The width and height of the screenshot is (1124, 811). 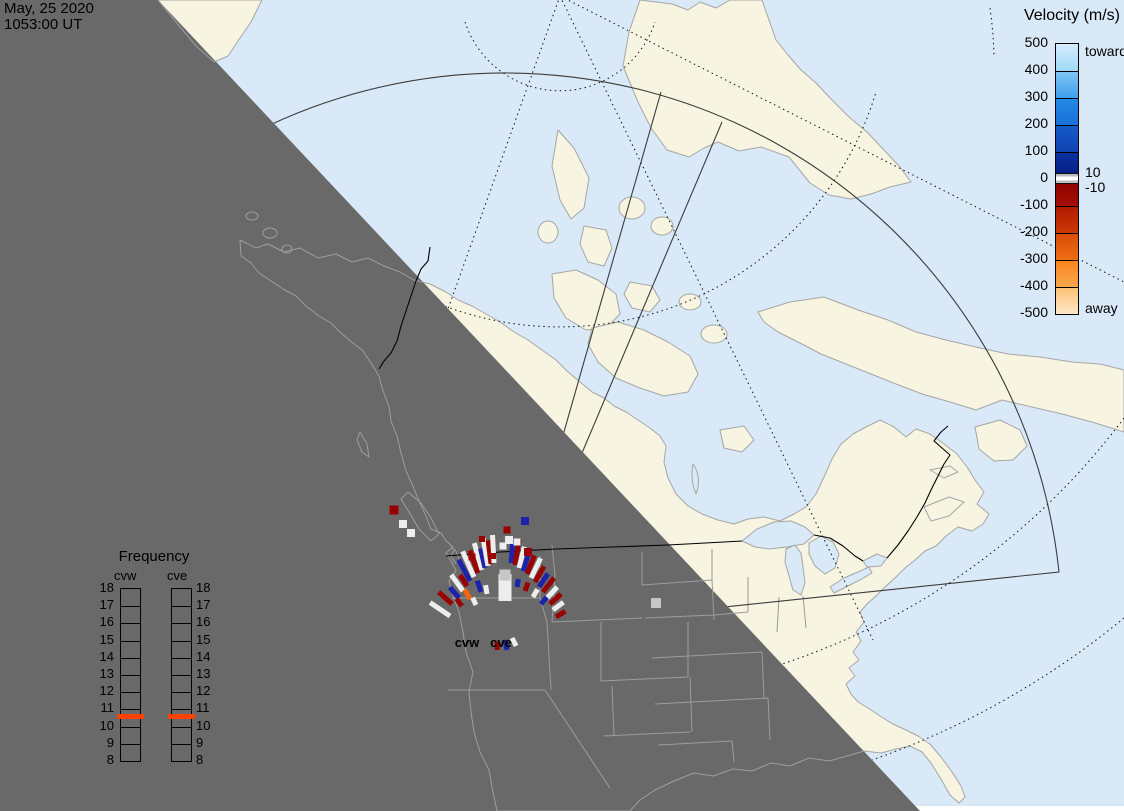 What do you see at coordinates (501, 642) in the screenshot?
I see `radar-label-cve: cve` at bounding box center [501, 642].